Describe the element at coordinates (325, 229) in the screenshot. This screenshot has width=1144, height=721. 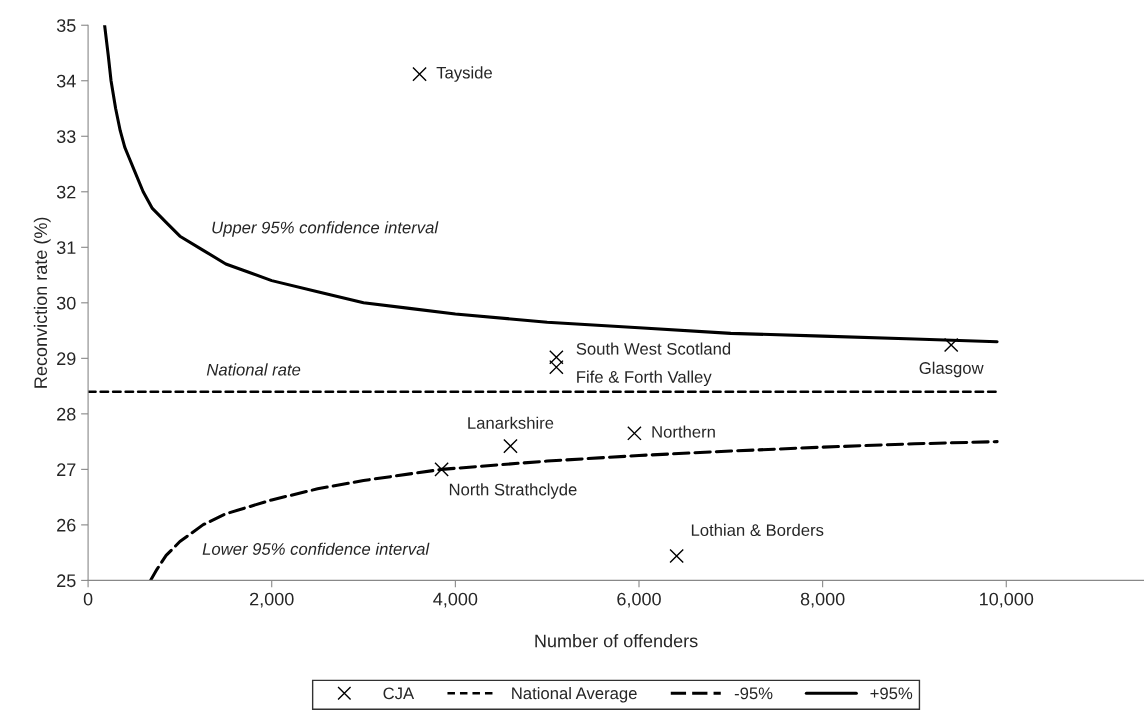
I see `annotation: Upper 95% confidence interval` at that location.